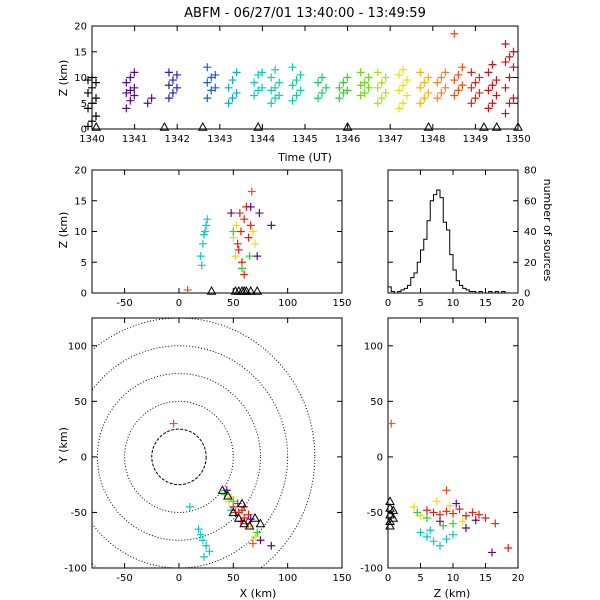  I want to click on xz-ylabel: Z (km), so click(63, 230).